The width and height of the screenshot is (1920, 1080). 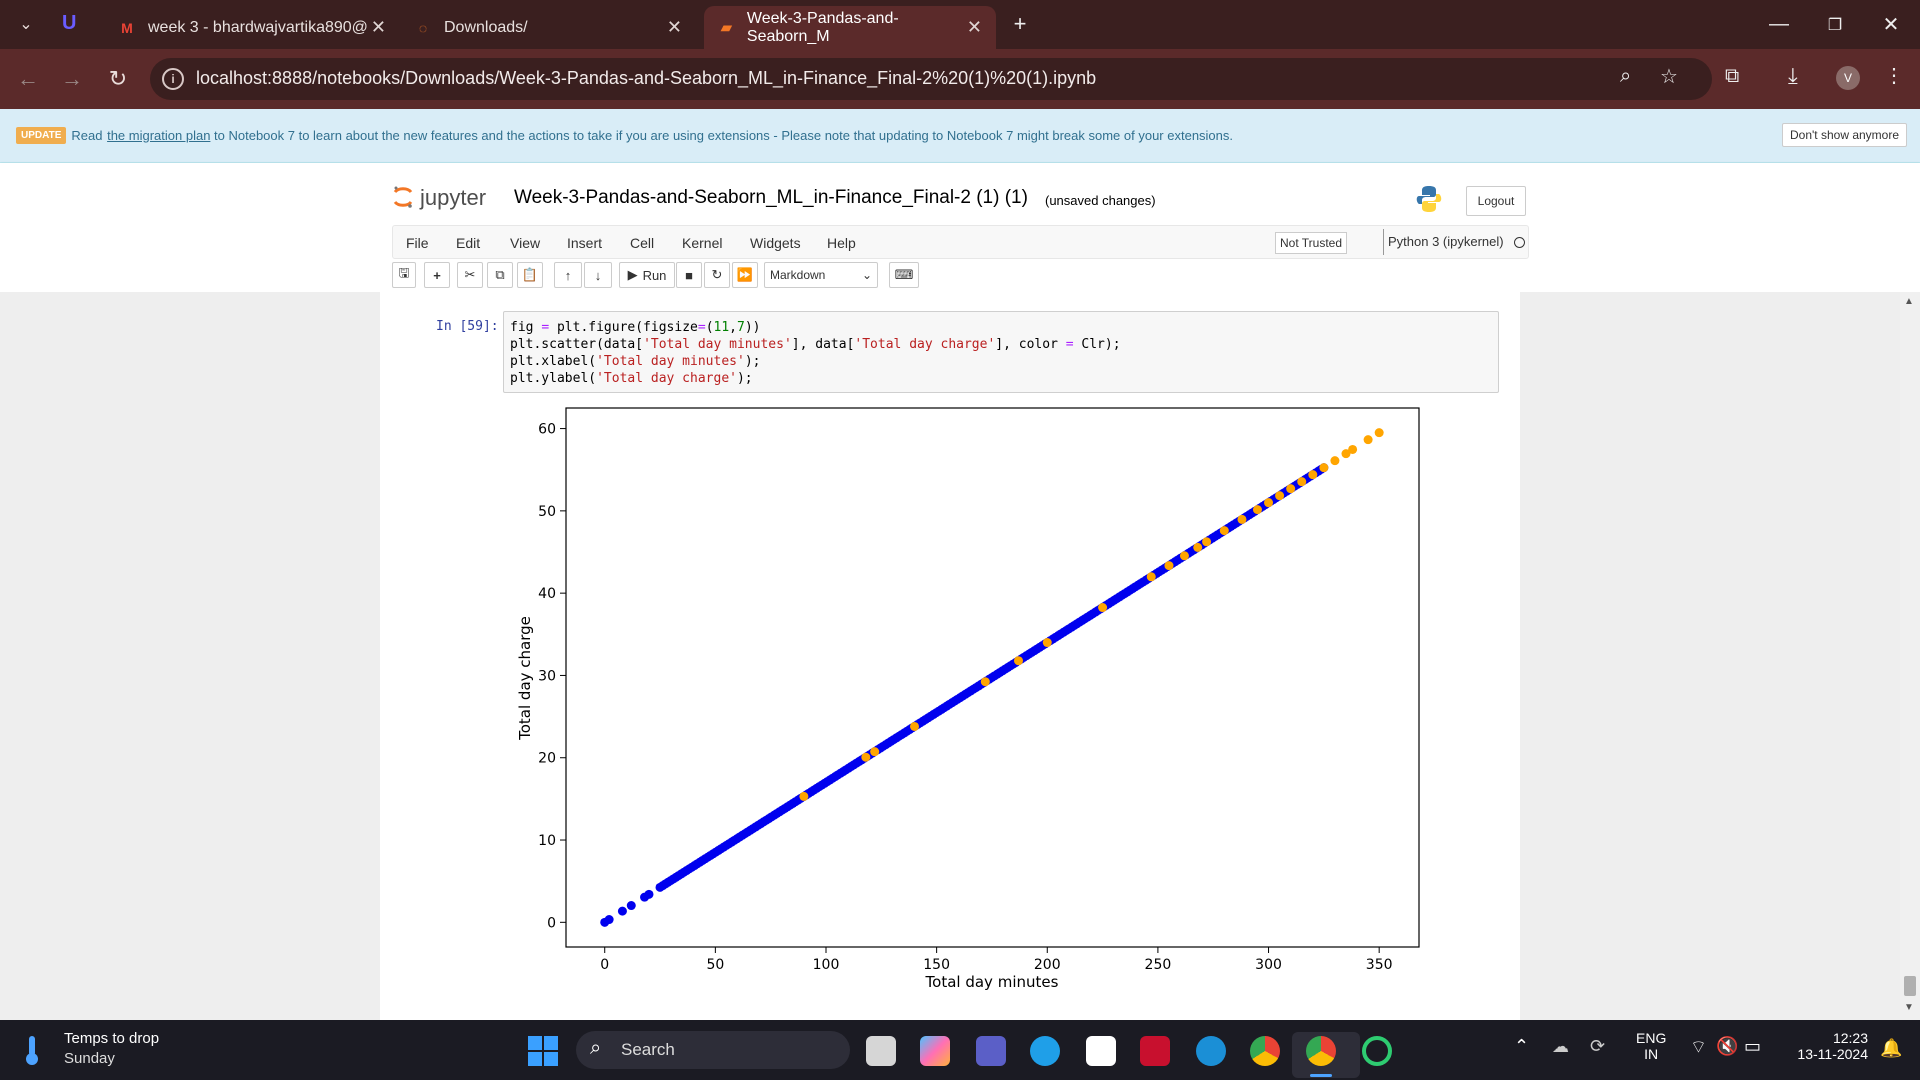 I want to click on save-icon: 🖫, so click(x=404, y=275).